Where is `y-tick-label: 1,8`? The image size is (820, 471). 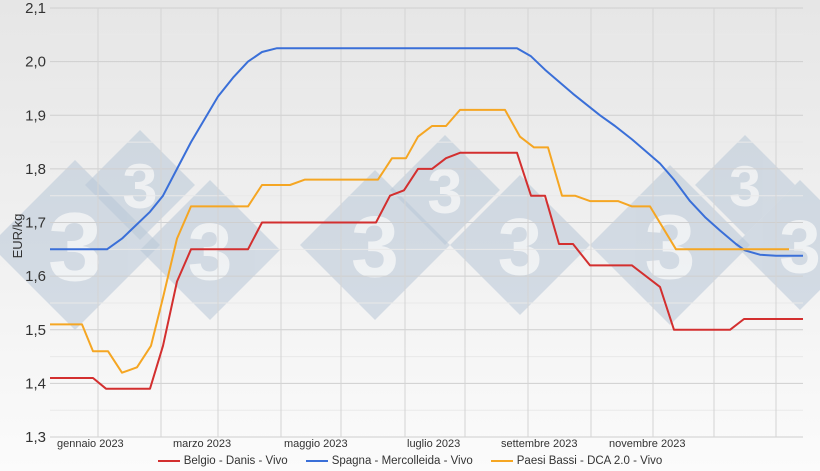 y-tick-label: 1,8 is located at coordinates (35, 169).